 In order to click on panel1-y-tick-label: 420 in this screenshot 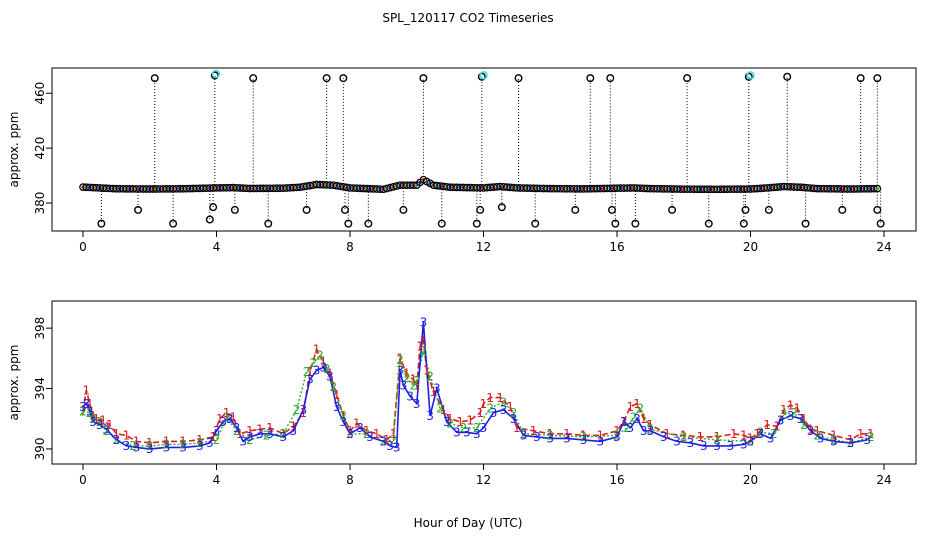, I will do `click(40, 148)`.